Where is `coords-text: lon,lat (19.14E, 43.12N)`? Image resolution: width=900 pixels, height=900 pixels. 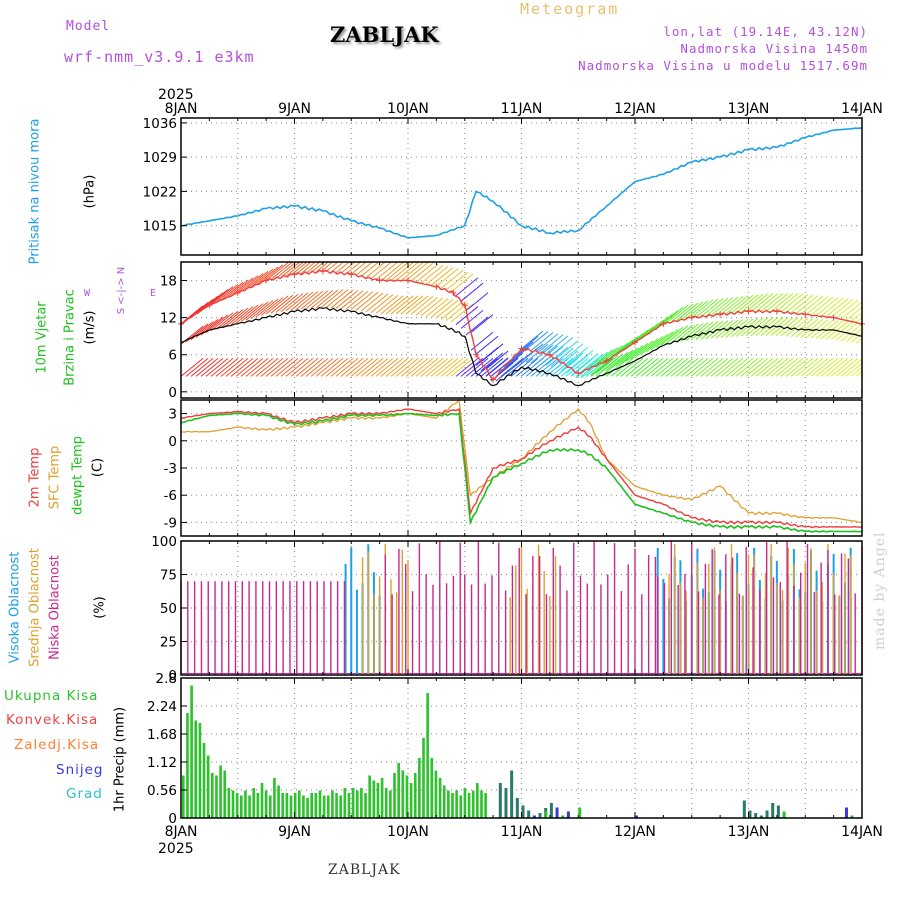 coords-text: lon,lat (19.14E, 43.12N) is located at coordinates (765, 31).